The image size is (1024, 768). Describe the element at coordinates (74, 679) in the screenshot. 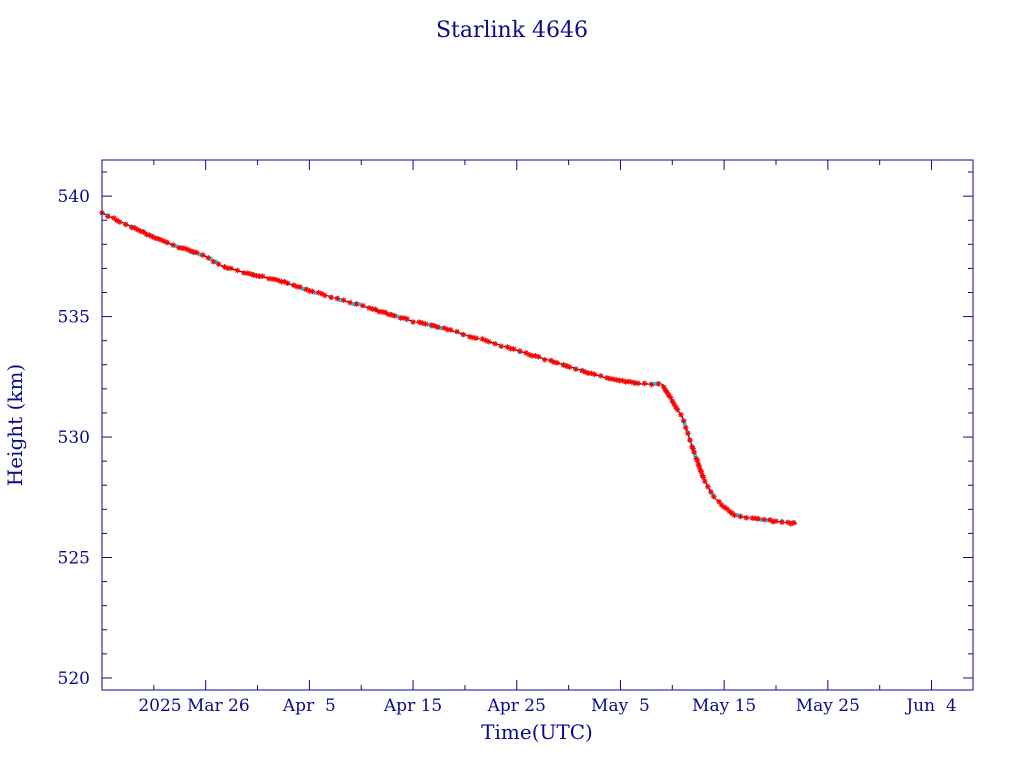

I see `y-tick-label: 520` at that location.